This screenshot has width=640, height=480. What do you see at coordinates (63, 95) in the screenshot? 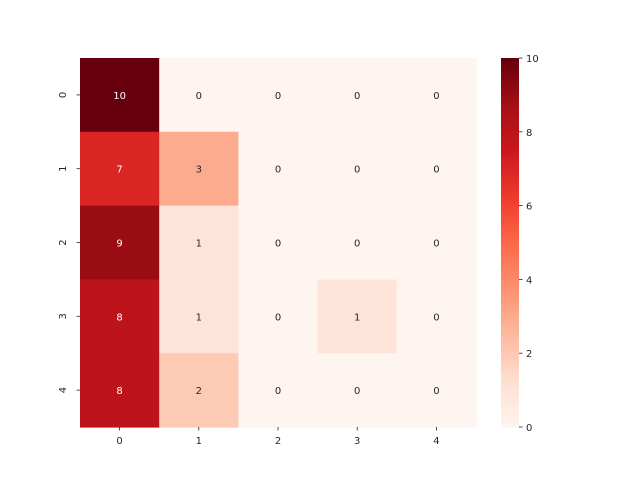
I see `y-tick-label: 0` at bounding box center [63, 95].